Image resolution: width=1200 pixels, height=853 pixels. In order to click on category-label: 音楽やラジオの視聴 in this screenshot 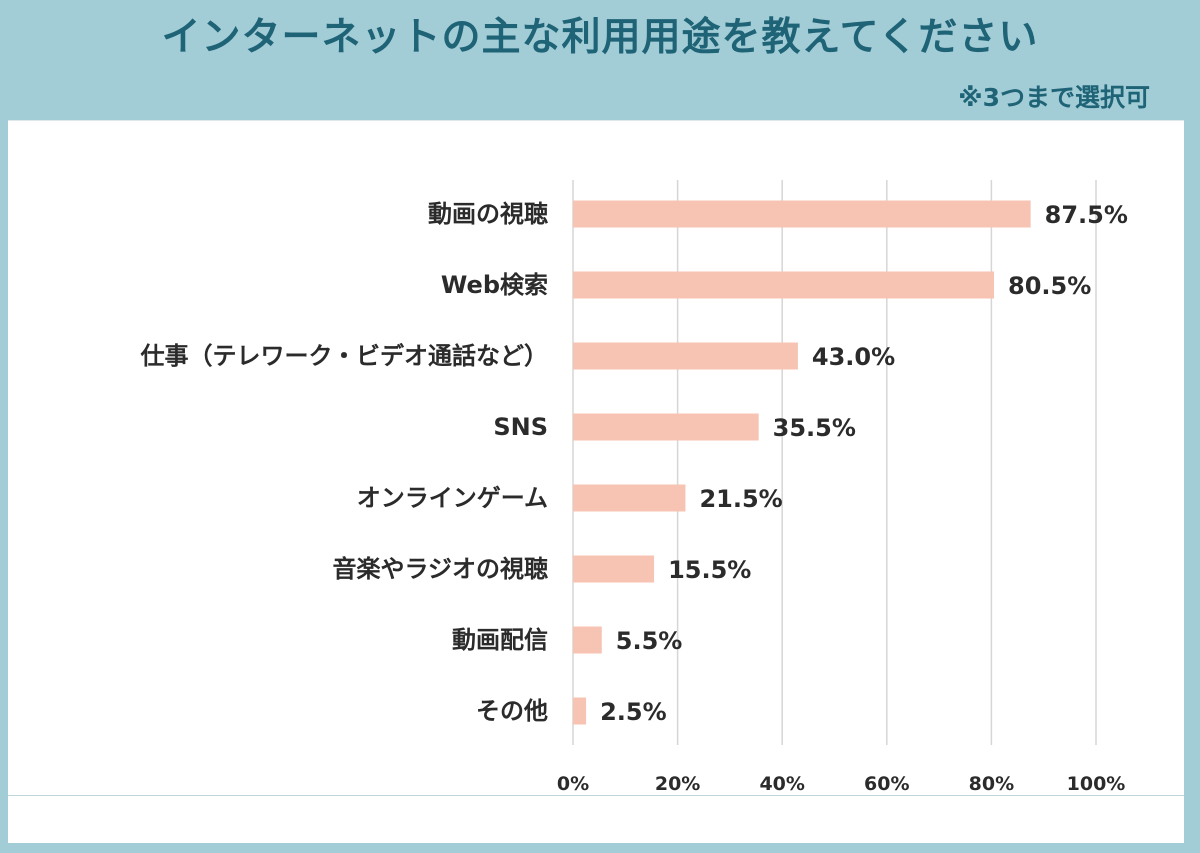, I will do `click(440, 569)`.